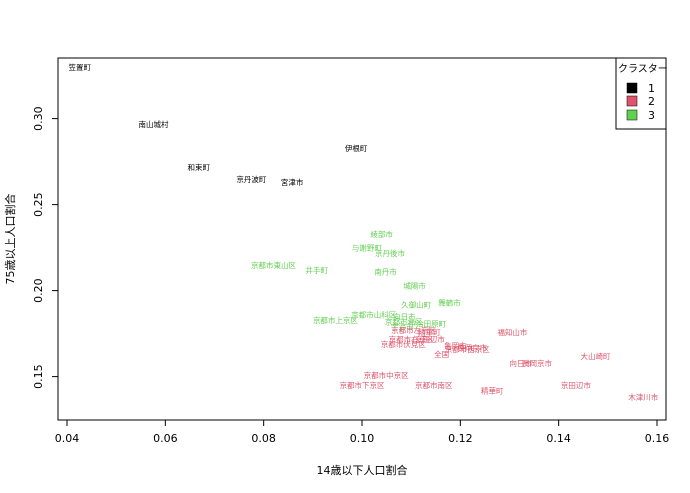 The width and height of the screenshot is (690, 493). What do you see at coordinates (273, 265) in the screenshot?
I see `point-label: 京都市東山区` at bounding box center [273, 265].